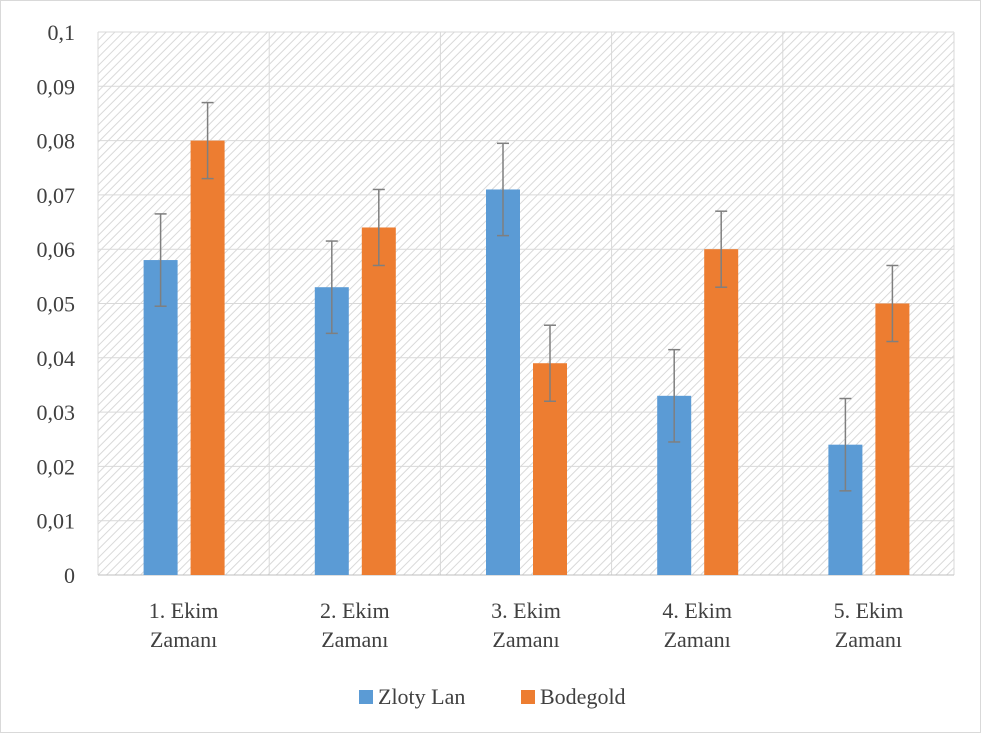  Describe the element at coordinates (526, 610) in the screenshot. I see `x-category-label: 3. Ekim` at that location.